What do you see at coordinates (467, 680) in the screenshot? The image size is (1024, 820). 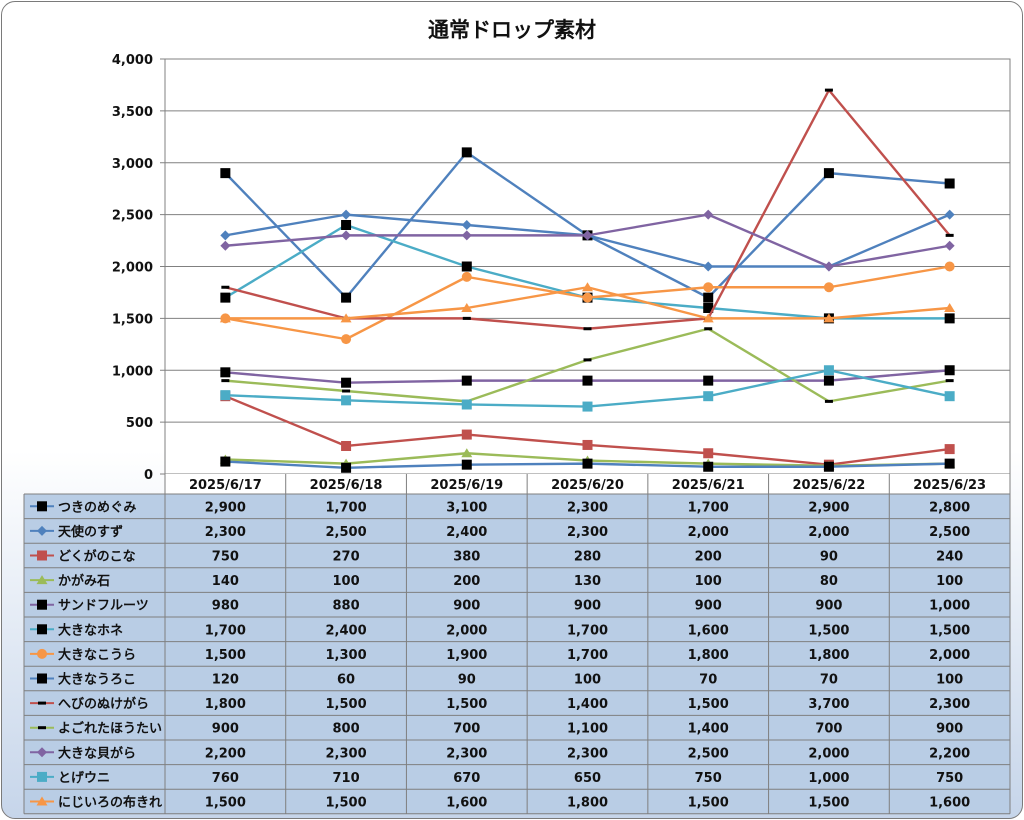 I see `table-cell-value: 90` at bounding box center [467, 680].